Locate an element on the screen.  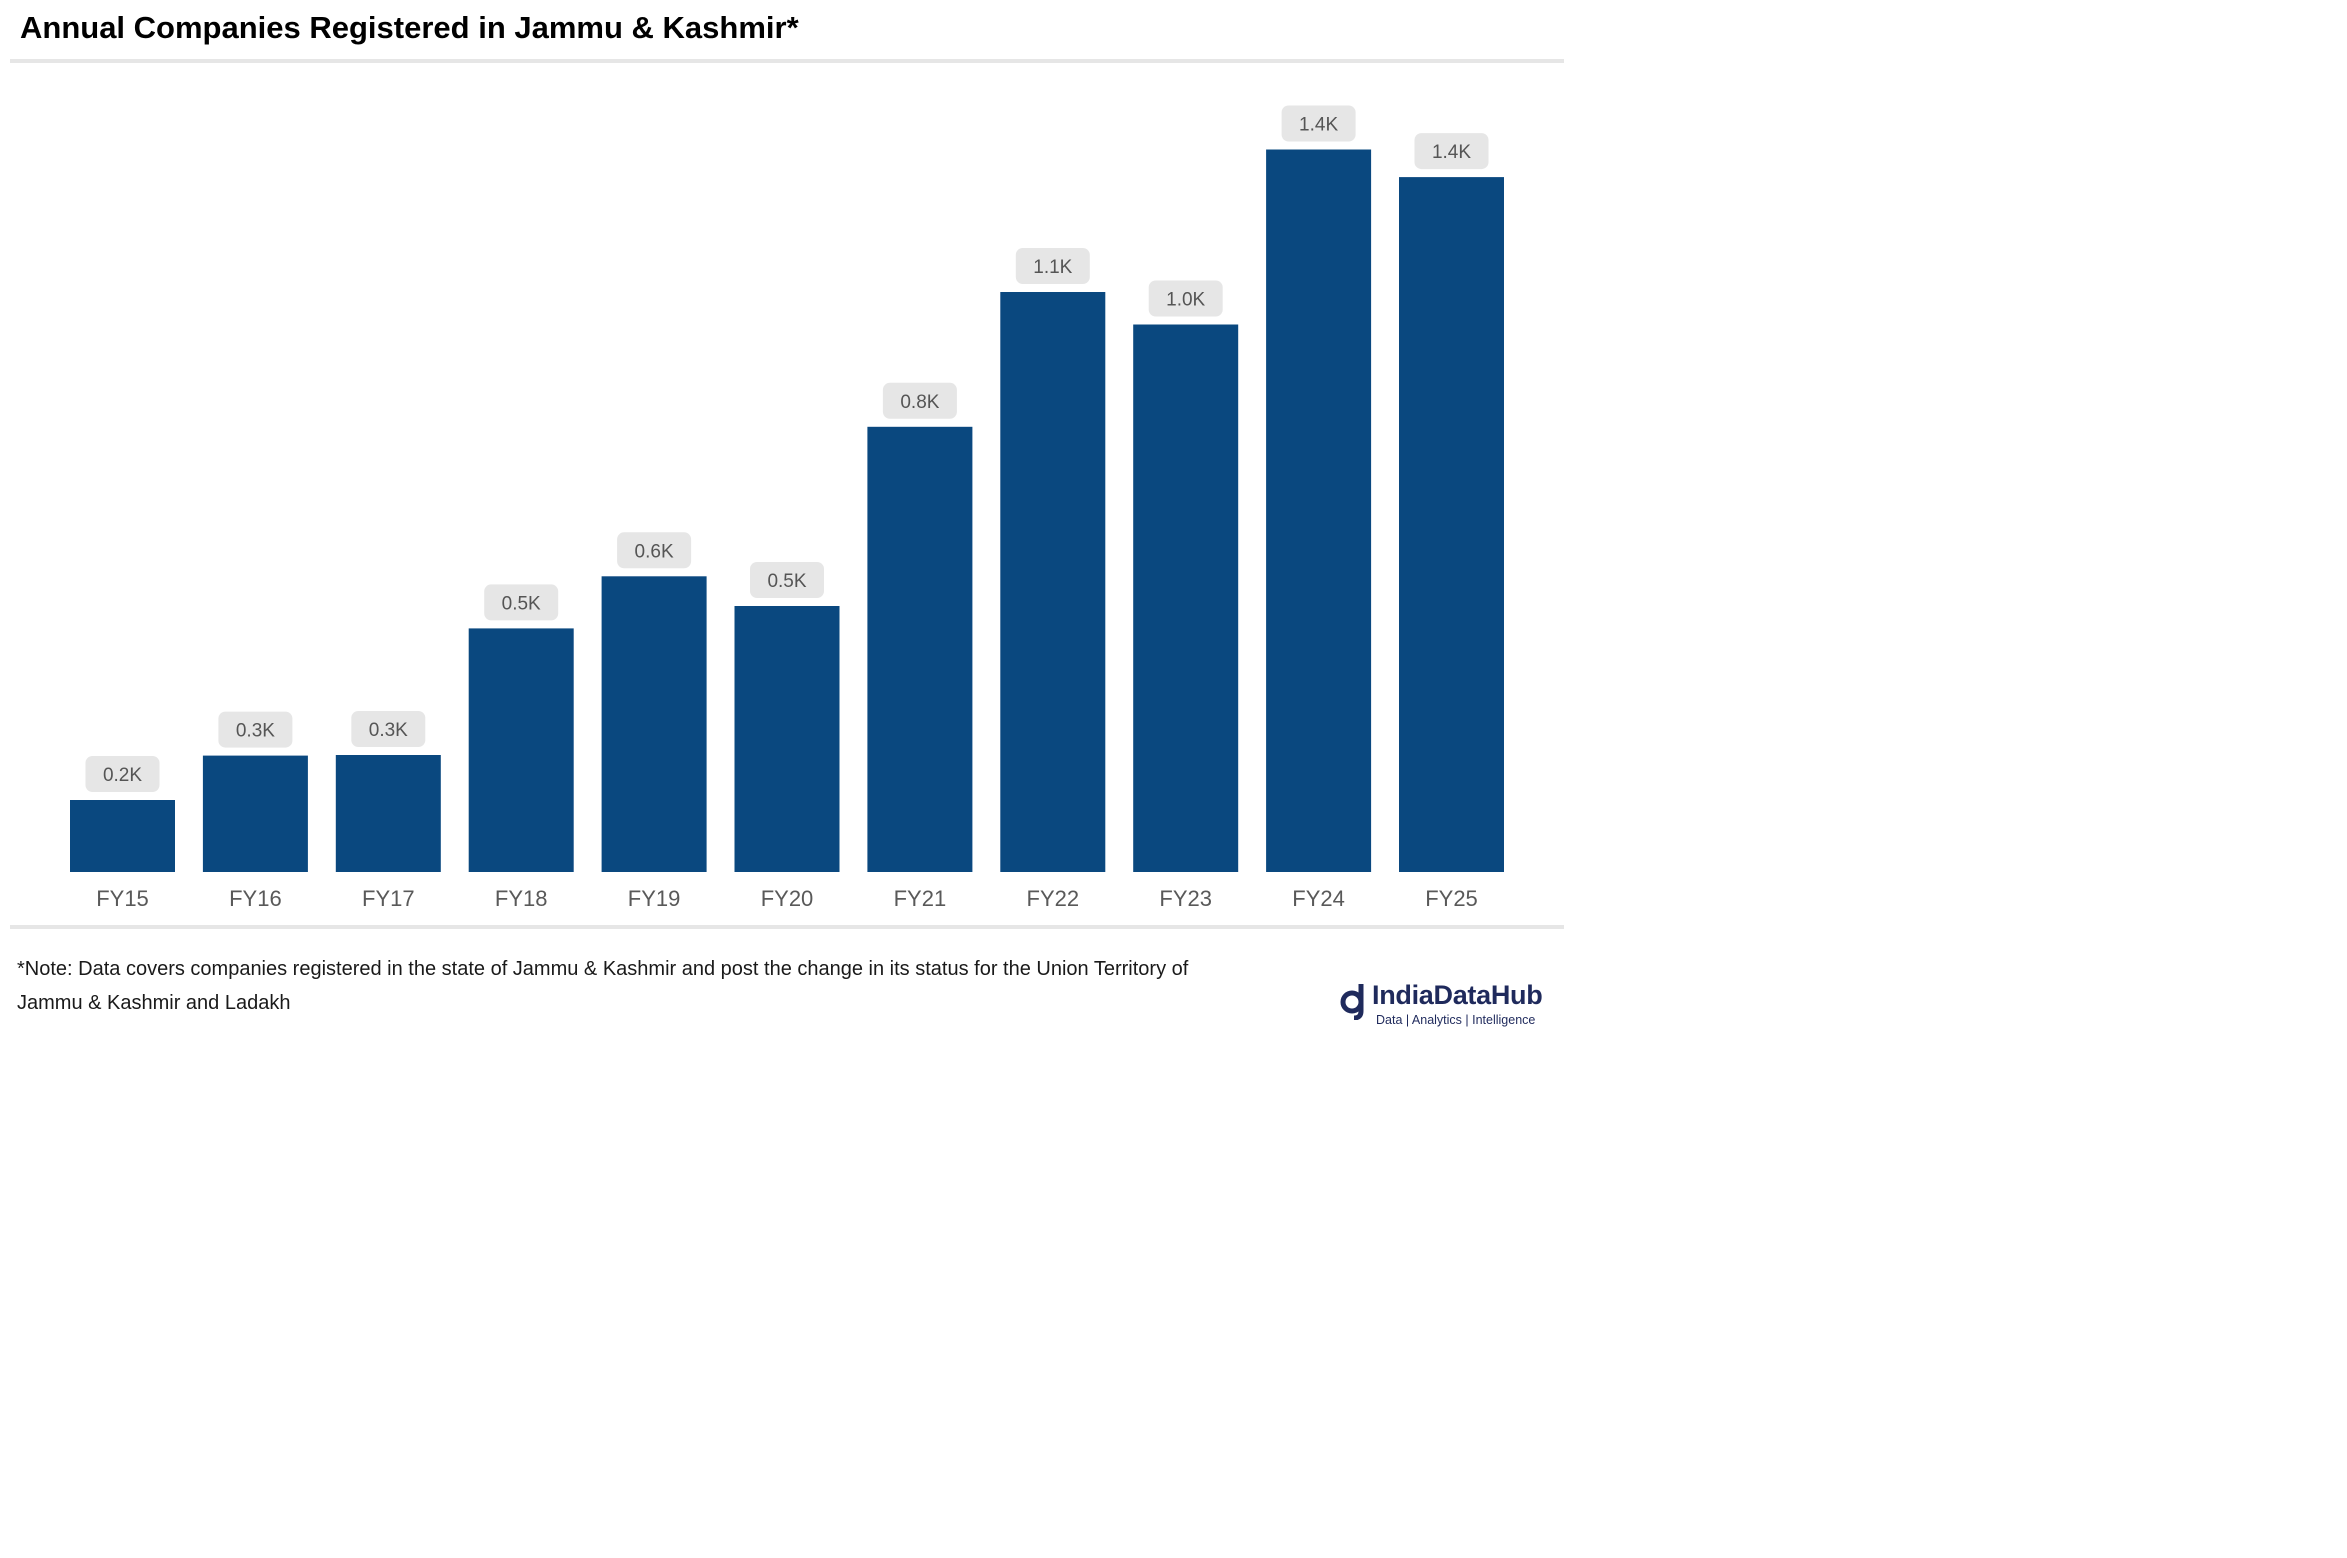
data-label-bg-fy20 is located at coordinates (787, 580).